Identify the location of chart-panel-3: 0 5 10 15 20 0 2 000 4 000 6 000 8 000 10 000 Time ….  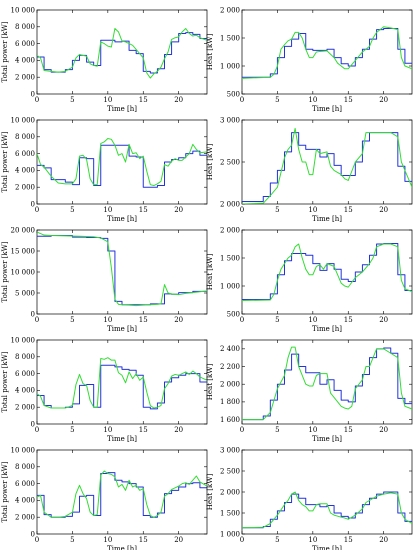
(104, 169).